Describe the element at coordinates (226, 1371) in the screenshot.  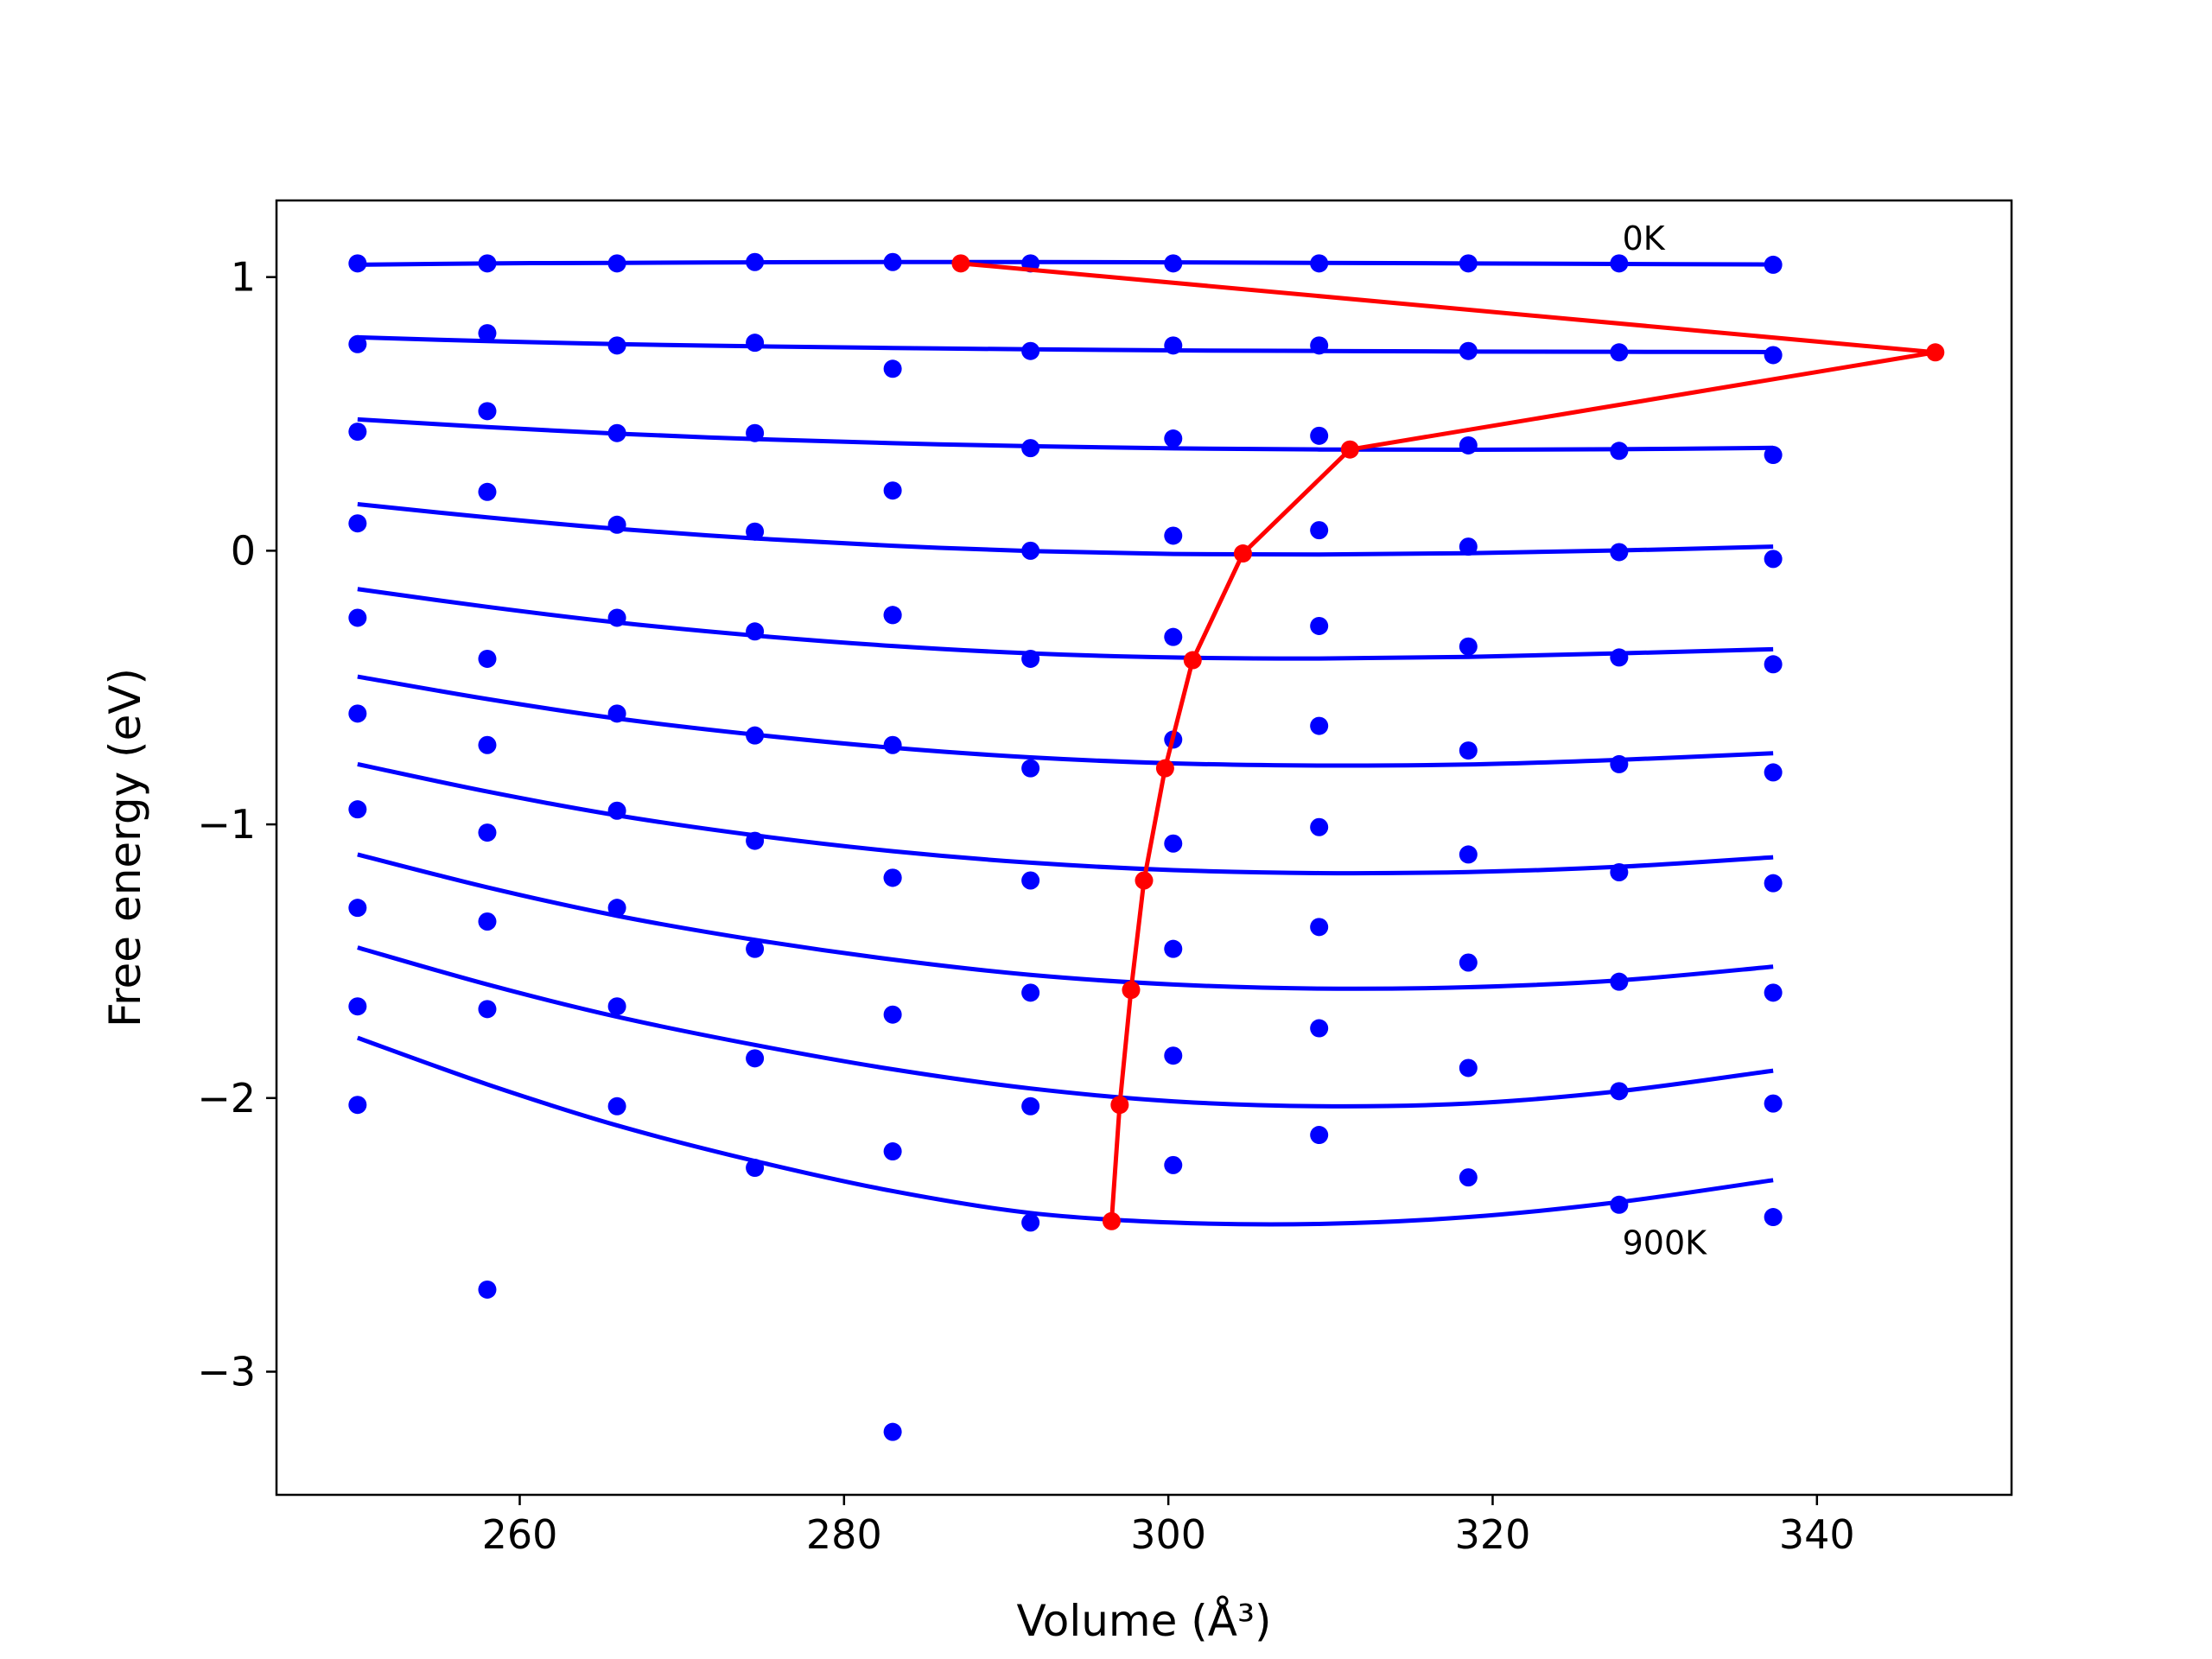
I see `y-tick-label: −3` at that location.